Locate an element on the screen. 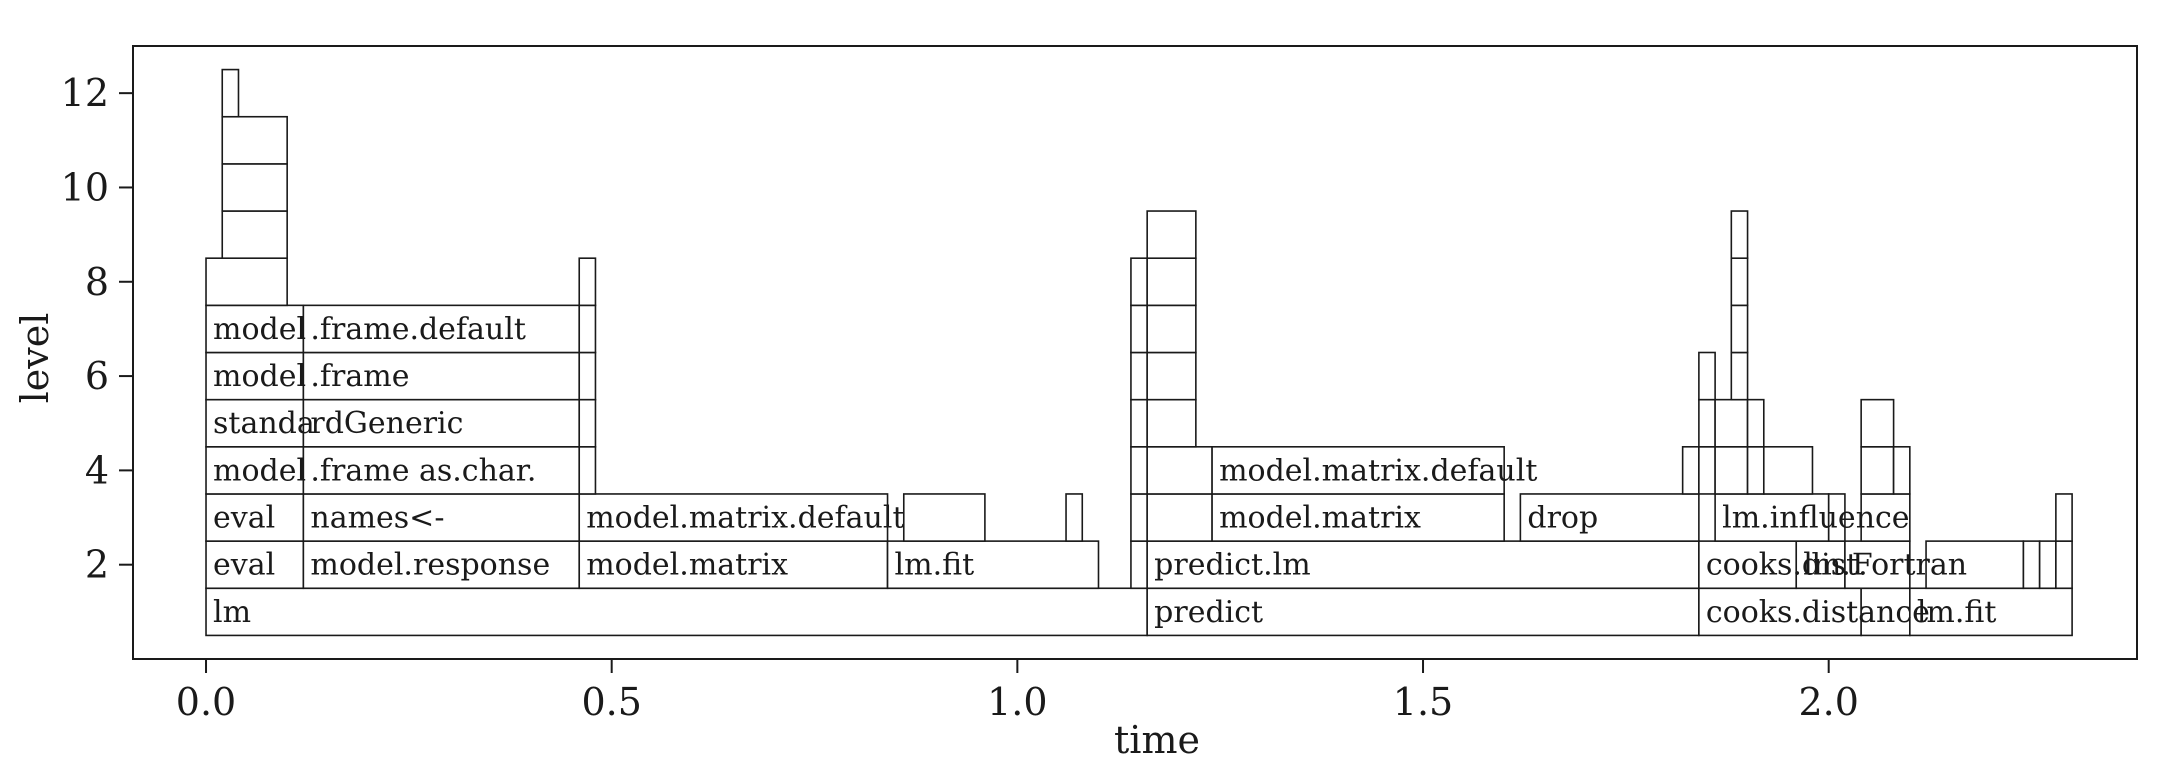  x-tick-label: 2.0 is located at coordinates (1828, 702).